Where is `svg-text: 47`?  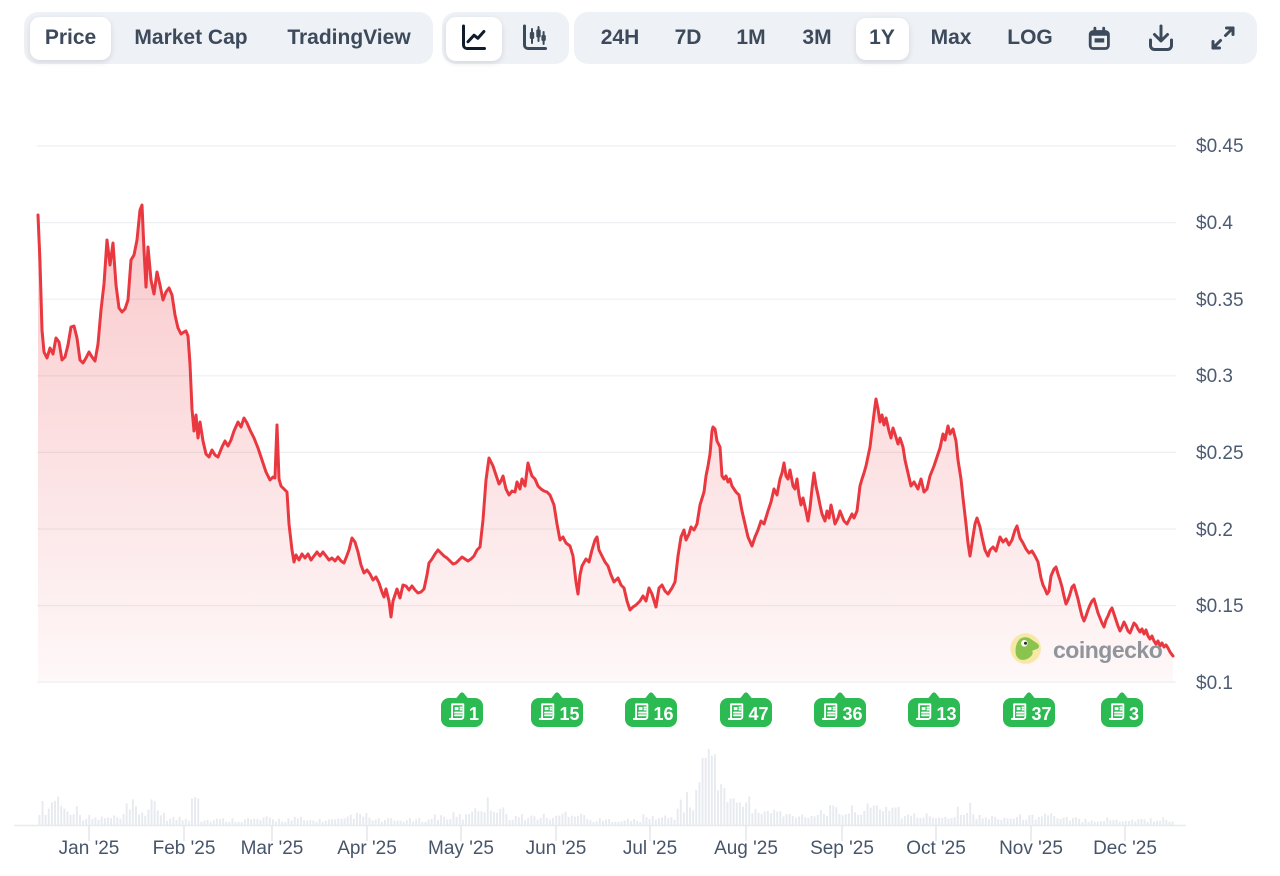
svg-text: 47 is located at coordinates (759, 714).